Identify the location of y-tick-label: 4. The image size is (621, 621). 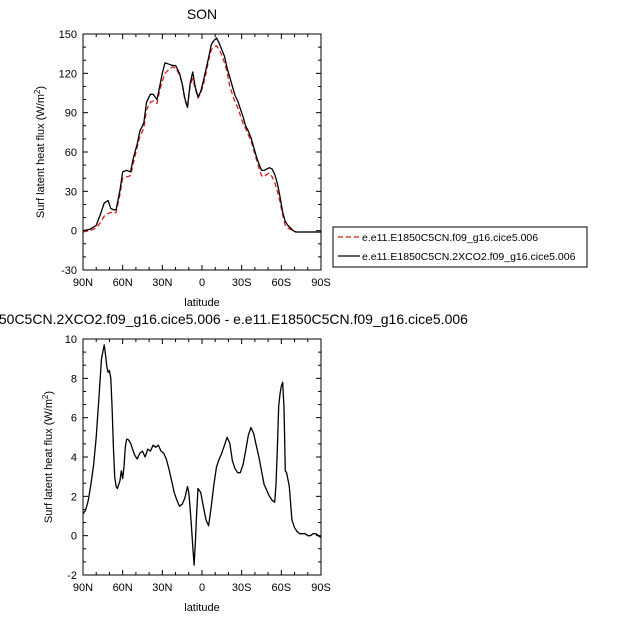
(74, 458).